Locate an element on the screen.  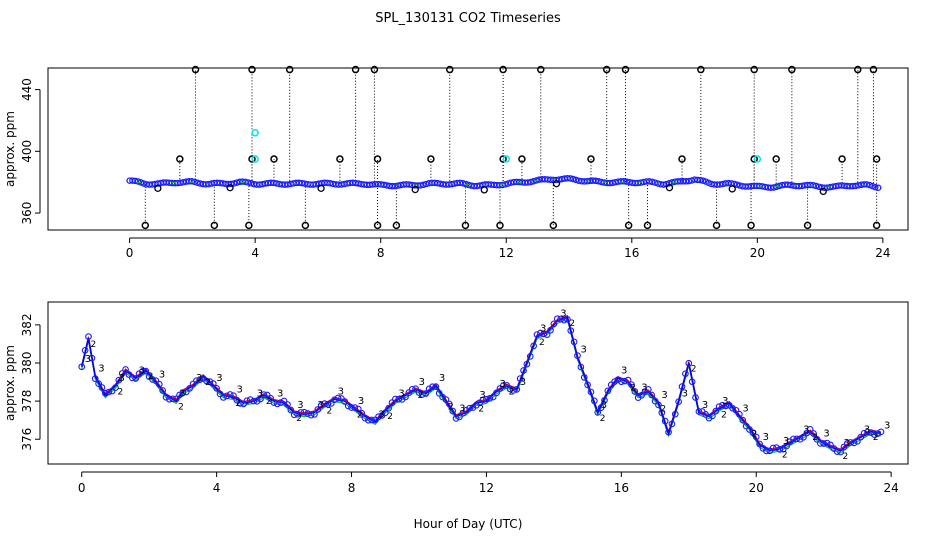
bottom-y-tick-label: 382 is located at coordinates (27, 324).